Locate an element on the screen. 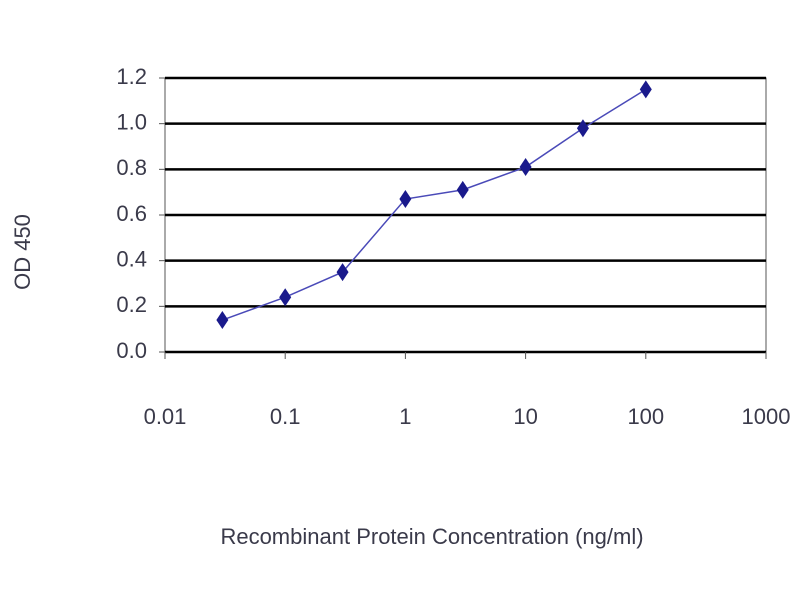 The image size is (800, 600). y-tick-label: 0.4 is located at coordinates (131, 258).